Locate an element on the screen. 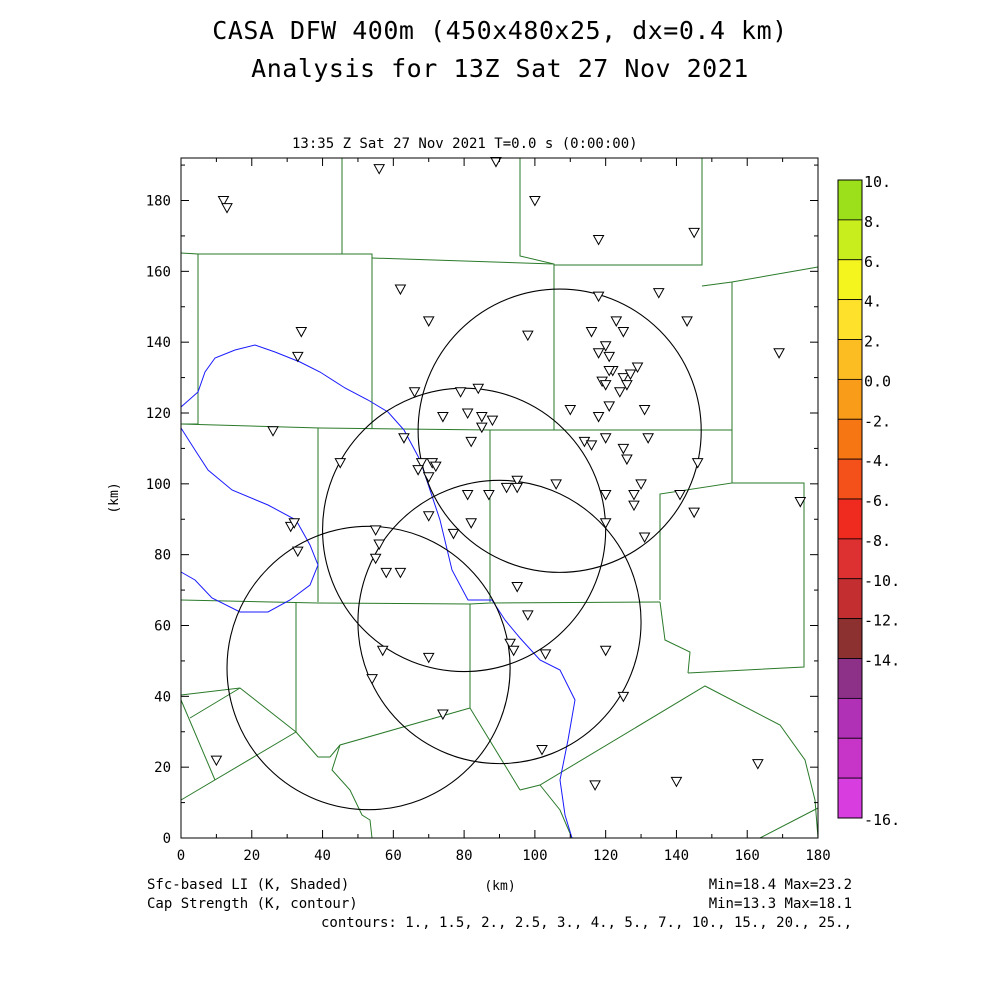  x-tick-label: 0 is located at coordinates (181, 856).